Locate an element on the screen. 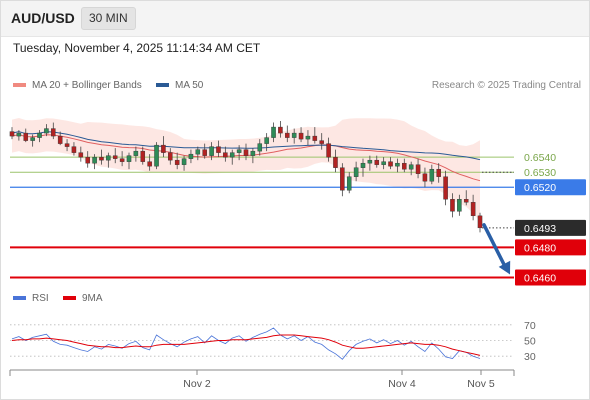 This screenshot has width=590, height=400. level-label-0.6460: 0.6460 is located at coordinates (540, 278).